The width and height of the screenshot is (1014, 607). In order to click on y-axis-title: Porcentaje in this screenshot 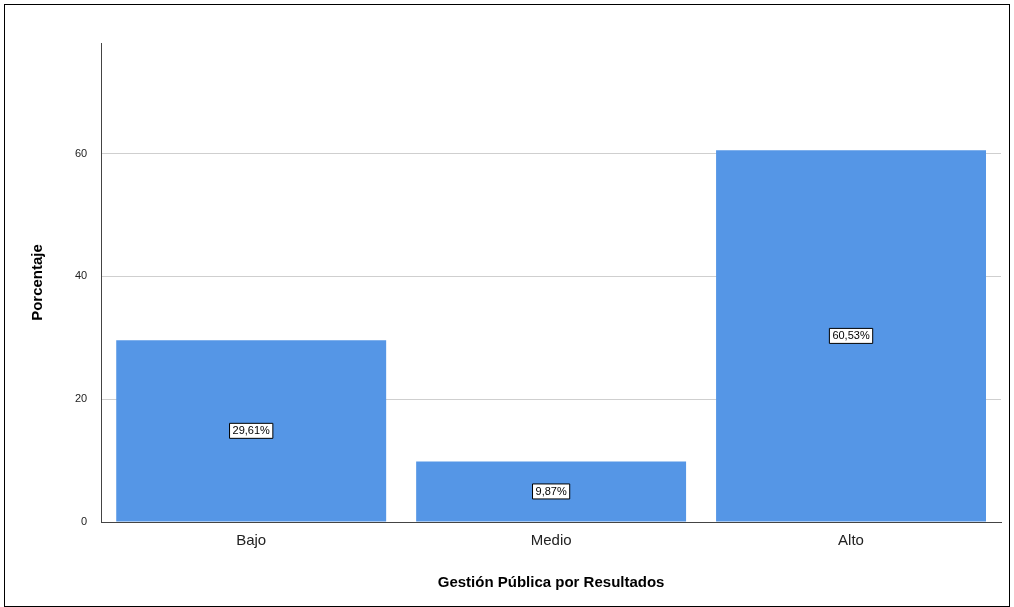, I will do `click(37, 282)`.